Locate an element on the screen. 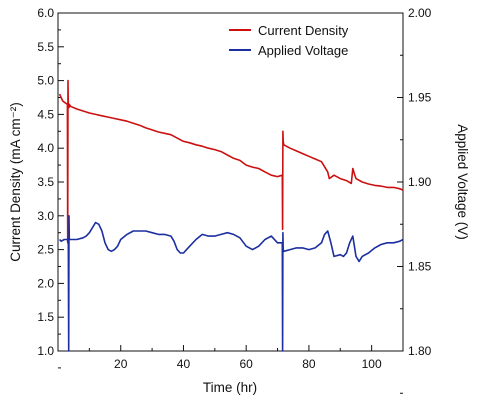 The height and width of the screenshot is (412, 480). x-tick-label: 80 is located at coordinates (309, 364).